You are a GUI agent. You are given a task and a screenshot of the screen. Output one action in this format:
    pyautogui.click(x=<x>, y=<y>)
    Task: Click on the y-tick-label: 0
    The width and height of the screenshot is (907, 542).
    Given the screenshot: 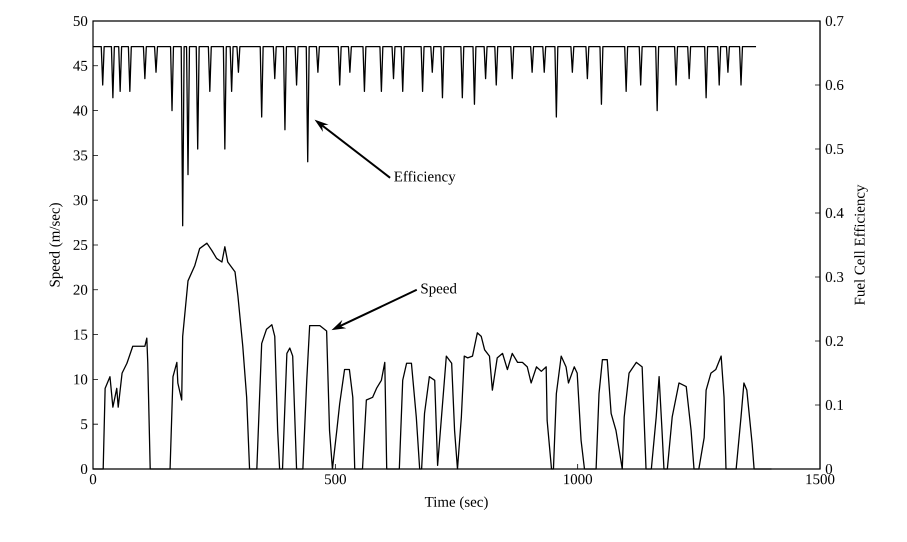 What is the action you would take?
    pyautogui.click(x=84, y=469)
    